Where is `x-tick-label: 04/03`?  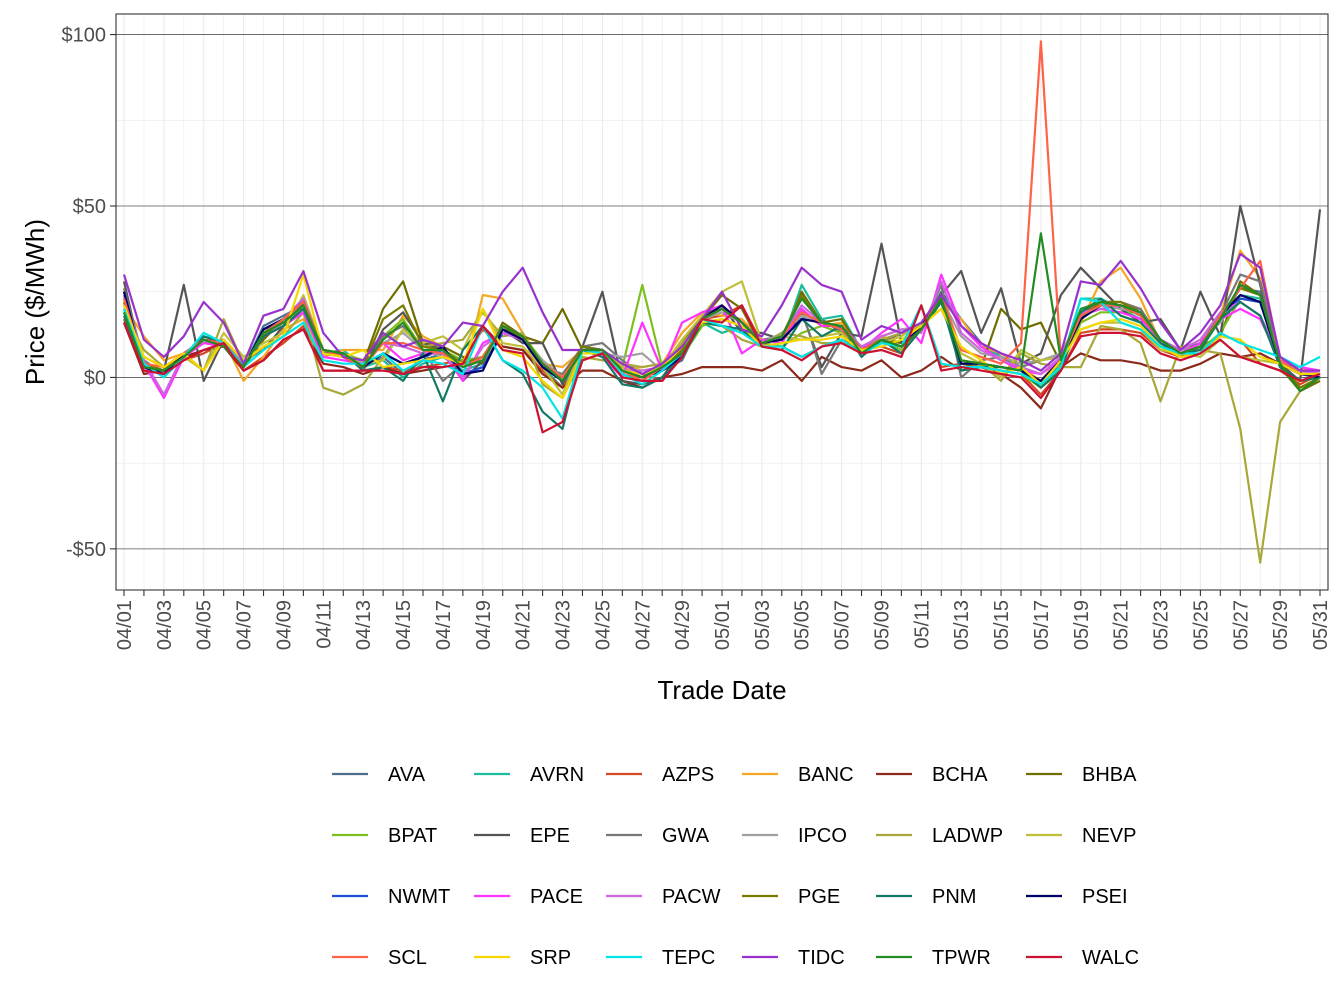 x-tick-label: 04/03 is located at coordinates (165, 625).